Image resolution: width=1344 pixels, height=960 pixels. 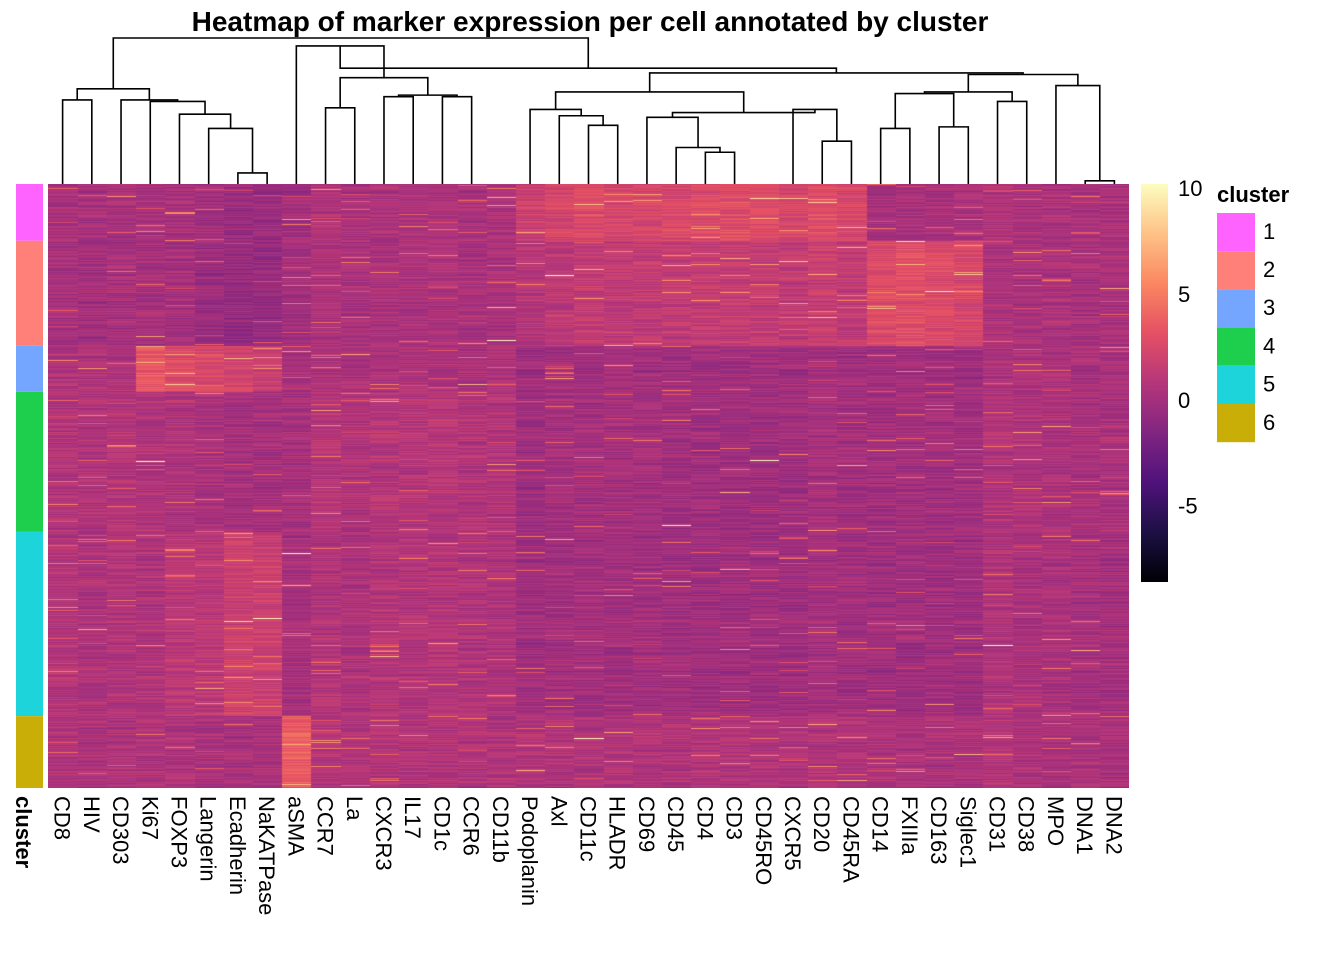 I want to click on marker-label: FXIIIa, so click(x=909, y=825).